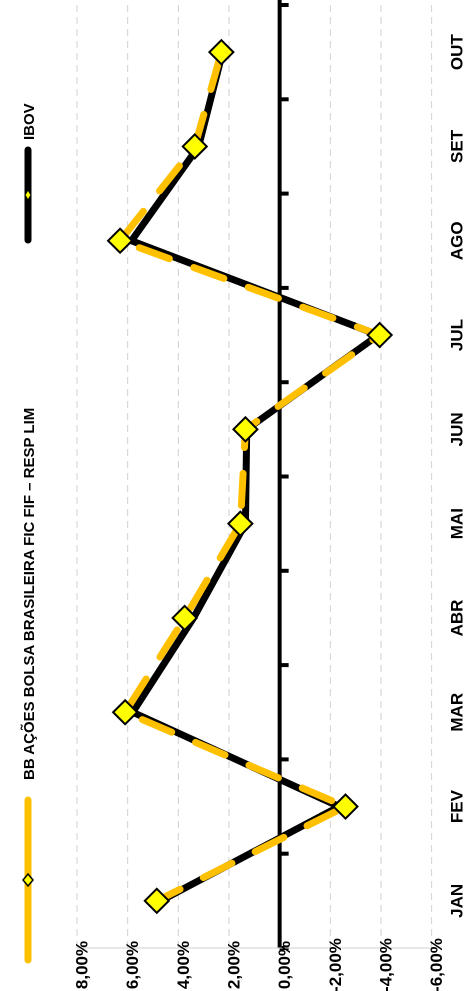 This screenshot has width=475, height=991. I want to click on value-tick-label: 8,00%, so click(81, 965).